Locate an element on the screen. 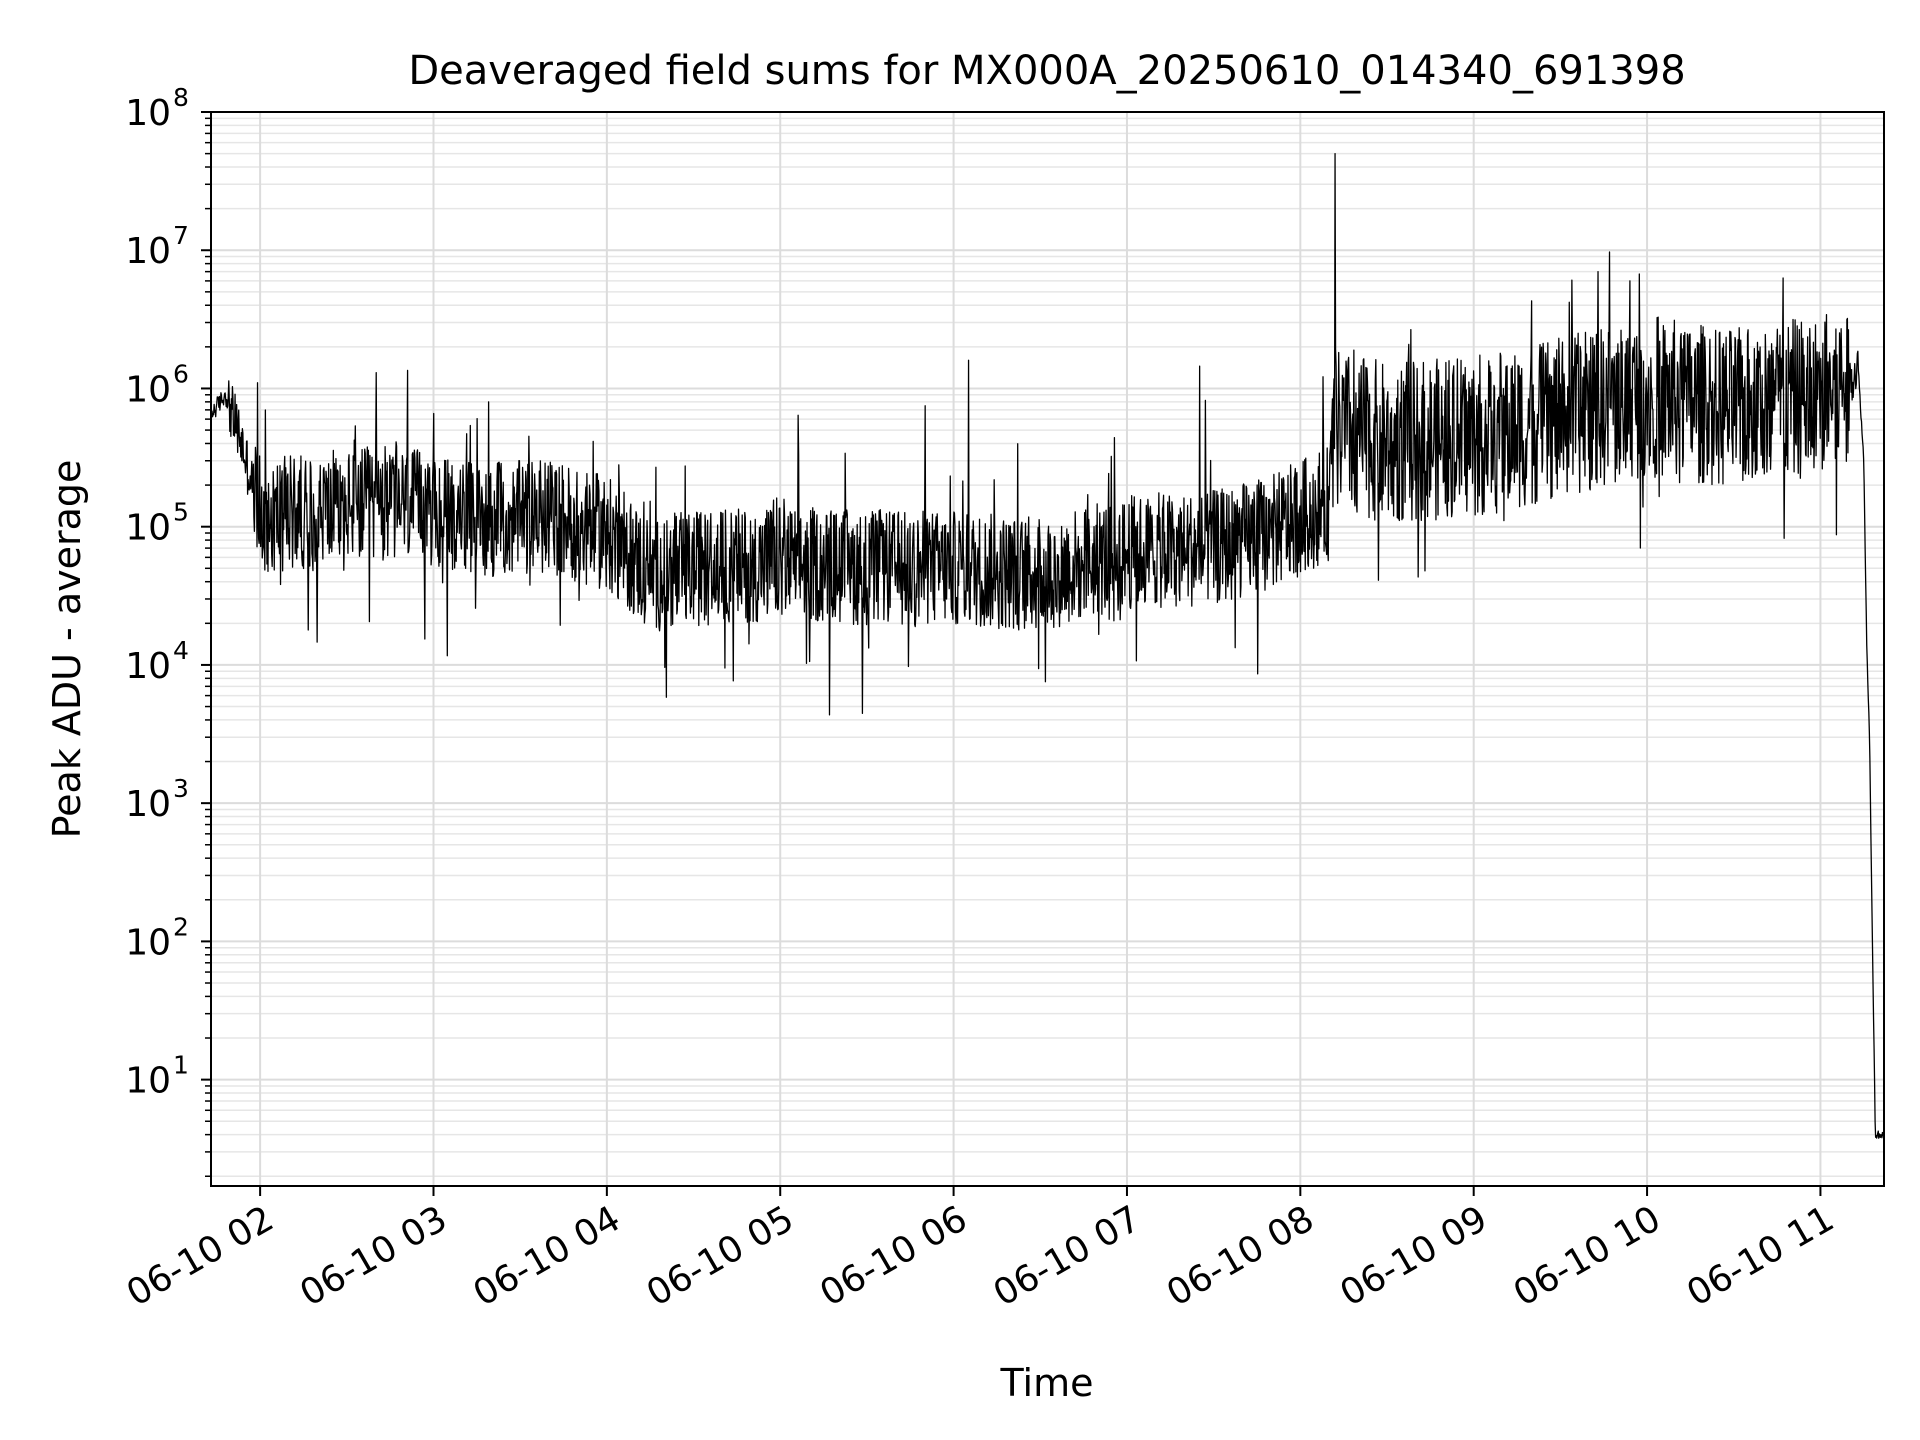 This screenshot has width=1920, height=1440. y-tick-label-exponent: 5 is located at coordinates (181, 512).